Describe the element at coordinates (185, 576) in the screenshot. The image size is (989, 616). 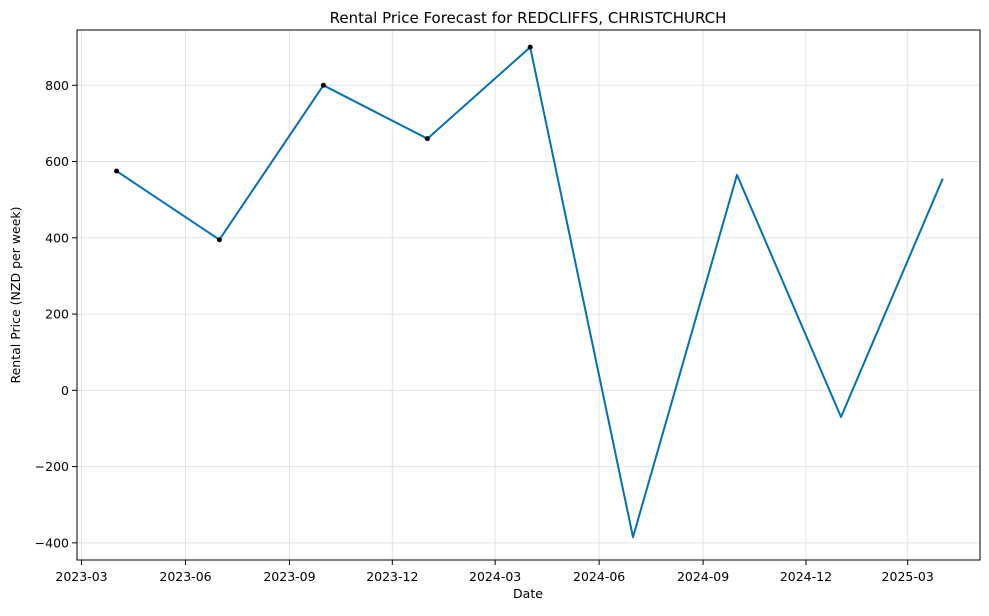
I see `x-tick-label: 2023-06` at that location.